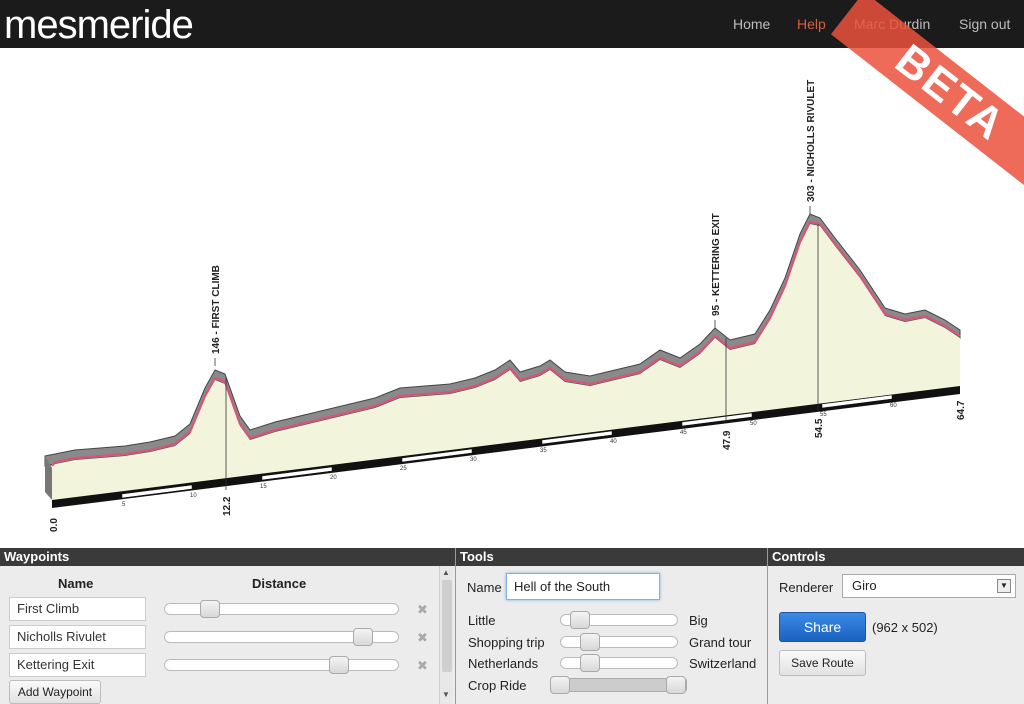  What do you see at coordinates (822, 627) in the screenshot?
I see `share-button: Share` at bounding box center [822, 627].